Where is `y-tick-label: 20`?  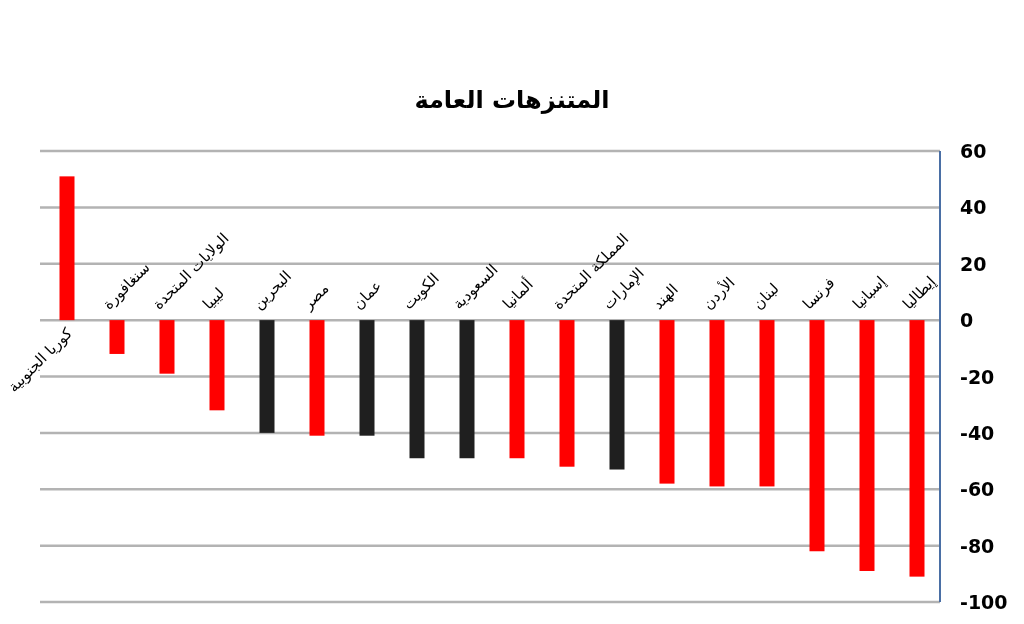 y-tick-label: 20 is located at coordinates (973, 263).